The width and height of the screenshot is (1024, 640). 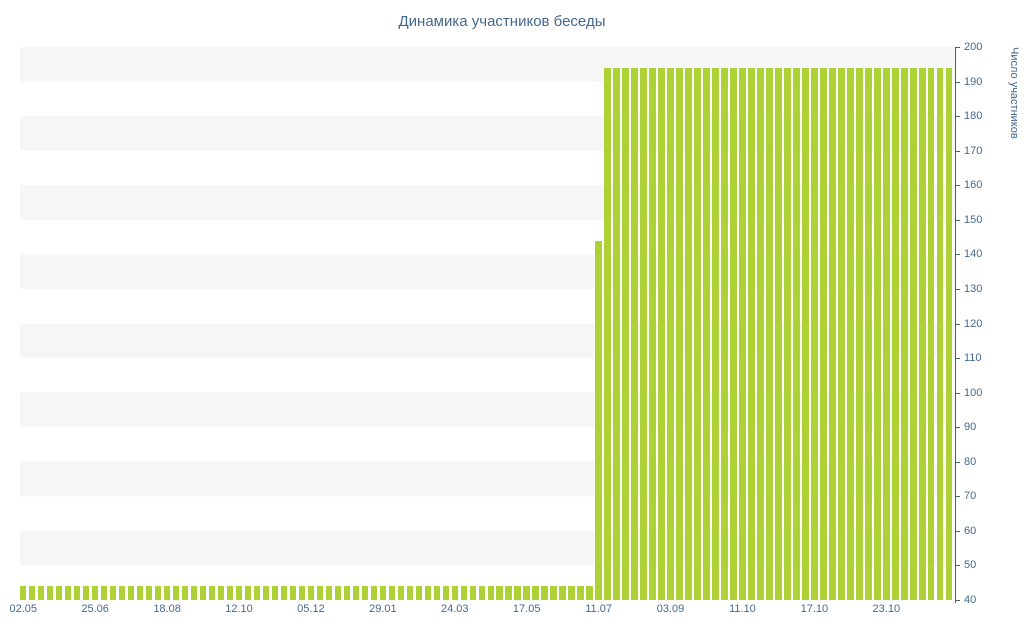 I want to click on x-axis-label: 17.10, so click(x=814, y=609).